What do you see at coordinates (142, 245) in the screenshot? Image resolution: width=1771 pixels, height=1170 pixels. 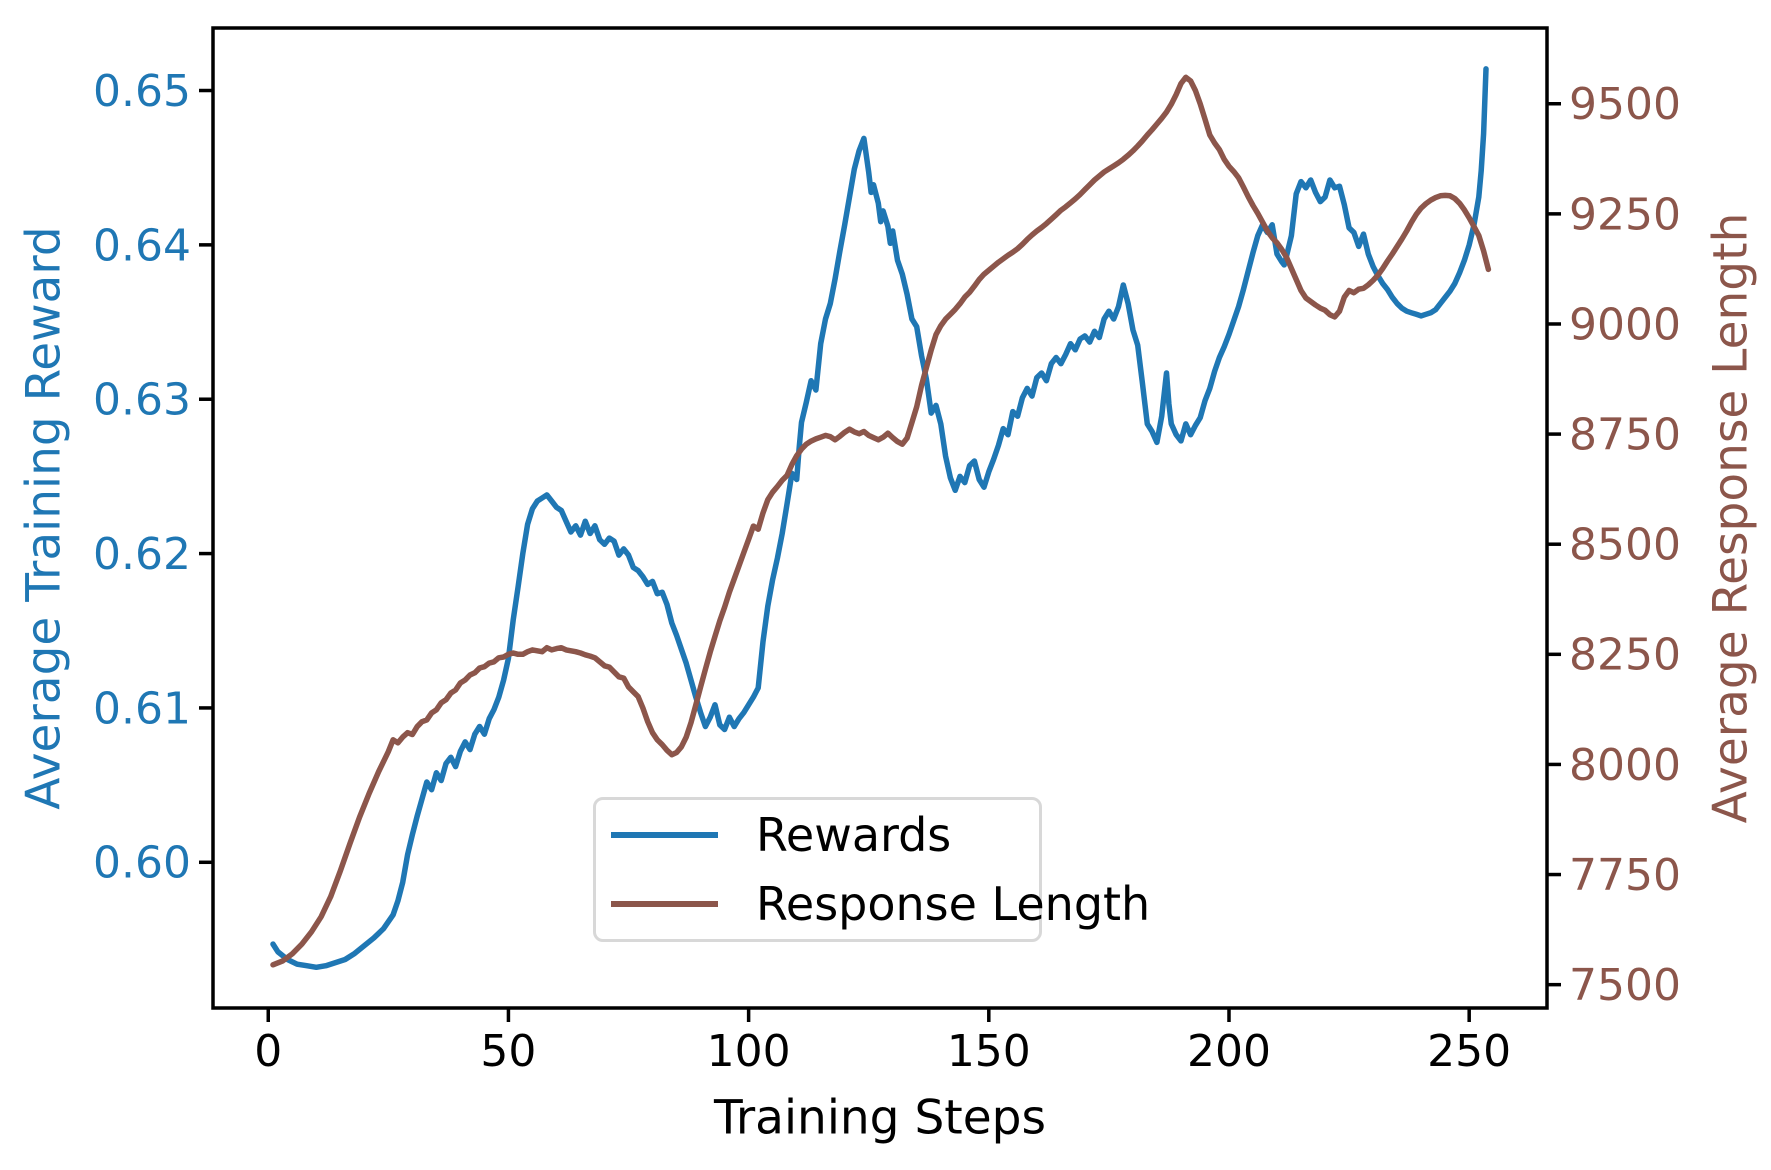 I see `y-left-tick-label: 0.64` at bounding box center [142, 245].